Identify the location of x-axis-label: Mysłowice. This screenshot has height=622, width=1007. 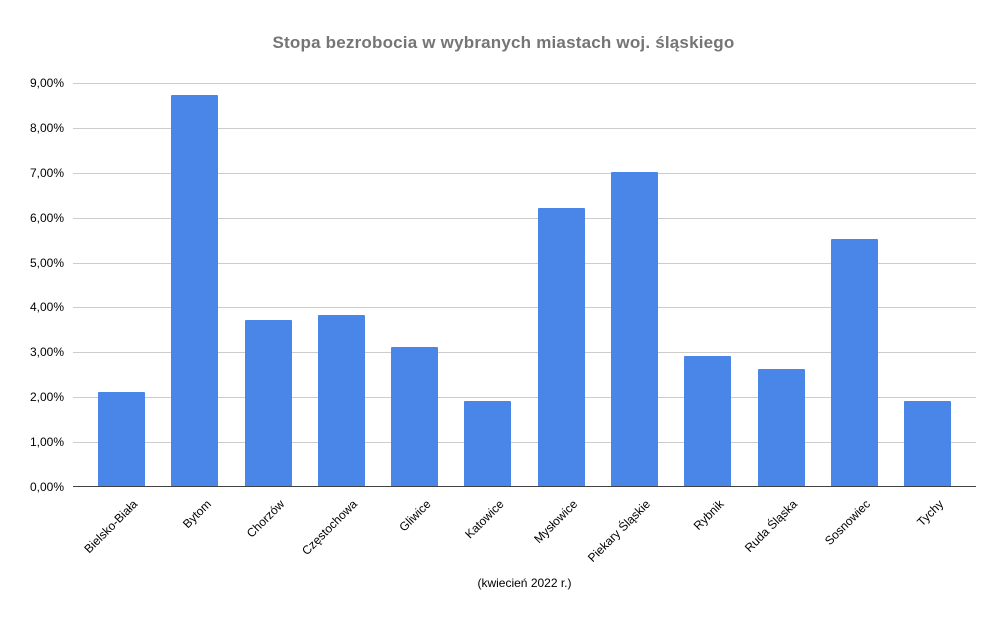
(556, 522).